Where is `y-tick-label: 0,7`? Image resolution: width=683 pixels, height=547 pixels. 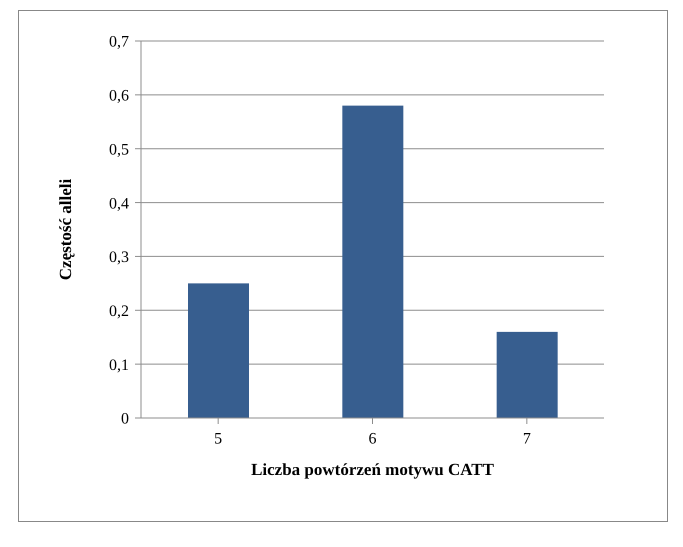
y-tick-label: 0,7 is located at coordinates (119, 42).